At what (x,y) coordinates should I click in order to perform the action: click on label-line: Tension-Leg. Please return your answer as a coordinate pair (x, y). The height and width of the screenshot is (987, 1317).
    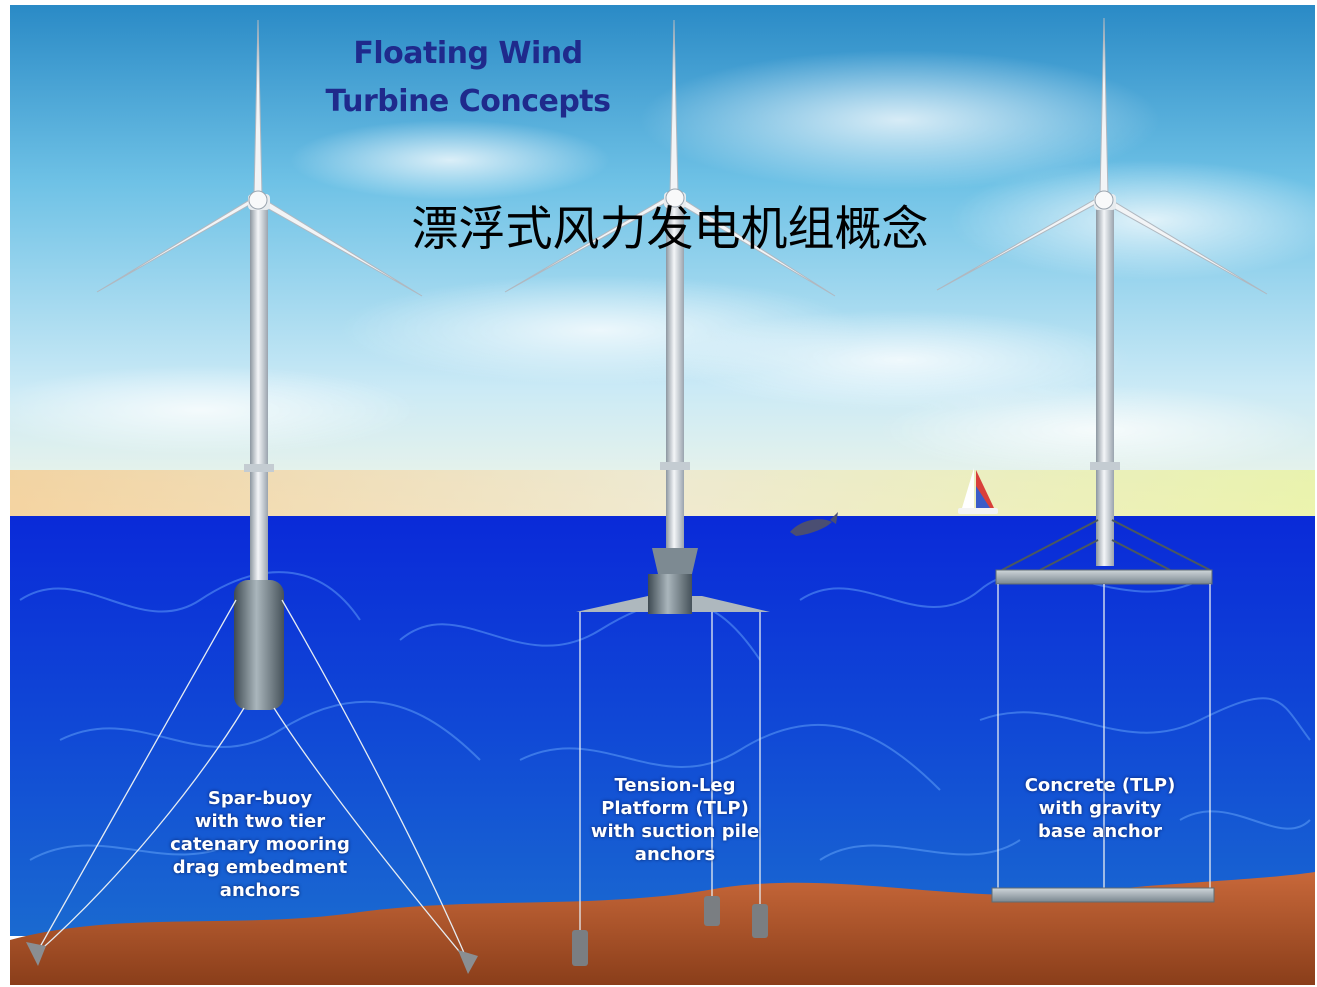
    Looking at the image, I should click on (675, 785).